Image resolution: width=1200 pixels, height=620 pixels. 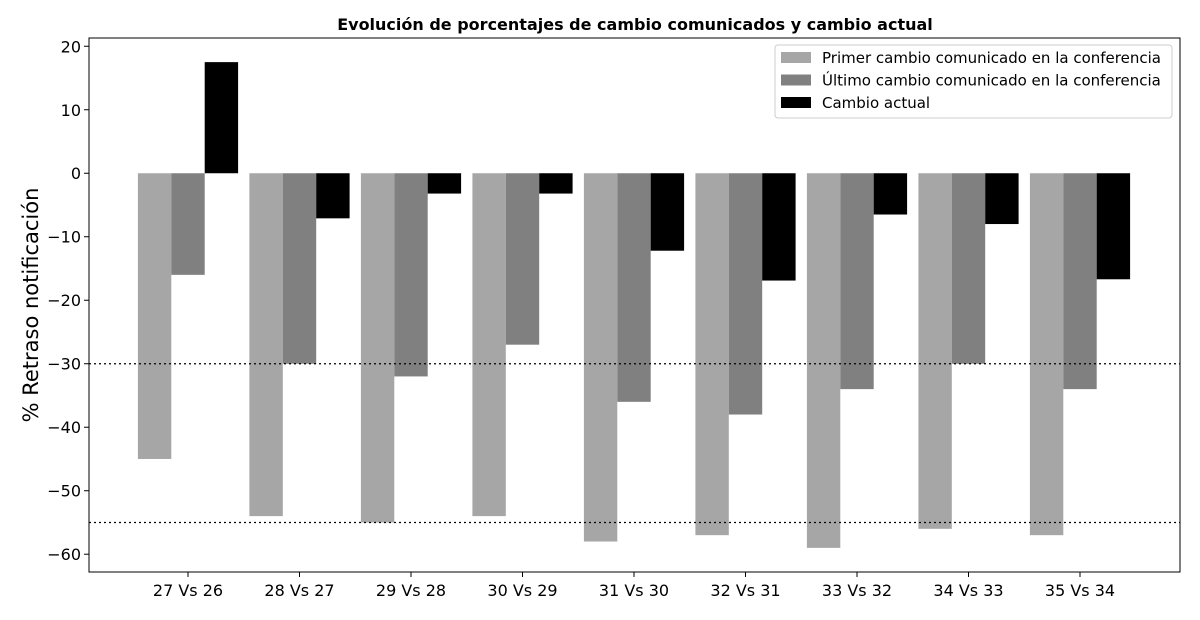 What do you see at coordinates (64, 427) in the screenshot?
I see `y-tick-label: −40` at bounding box center [64, 427].